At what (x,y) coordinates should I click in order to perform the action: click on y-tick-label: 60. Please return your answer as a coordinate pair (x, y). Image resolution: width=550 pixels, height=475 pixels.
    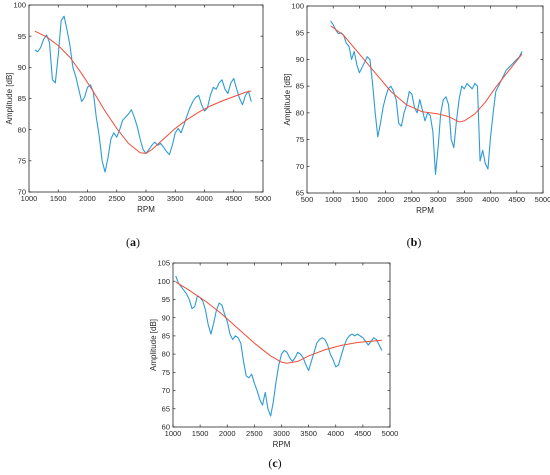
    Looking at the image, I should click on (166, 427).